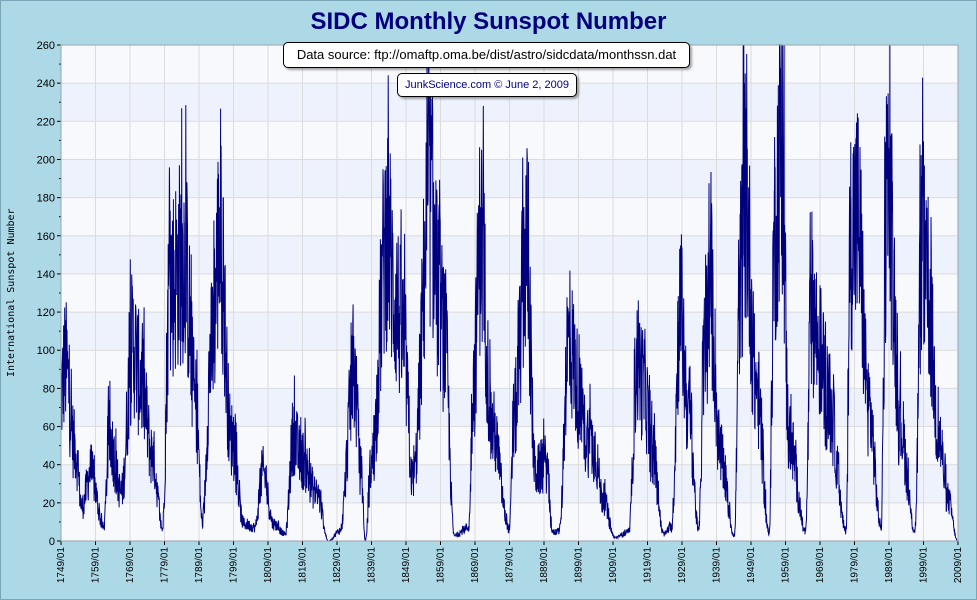  What do you see at coordinates (46, 199) in the screenshot?
I see `y-tick-label: 180` at bounding box center [46, 199].